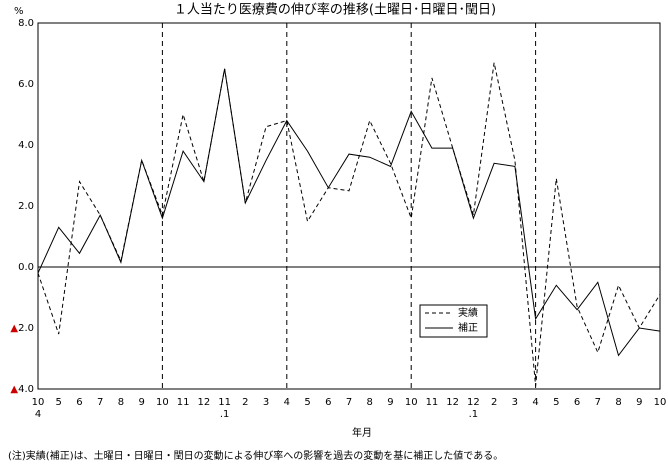 This screenshot has height=468, width=668. What do you see at coordinates (453, 321) in the screenshot?
I see `legend-box` at bounding box center [453, 321].